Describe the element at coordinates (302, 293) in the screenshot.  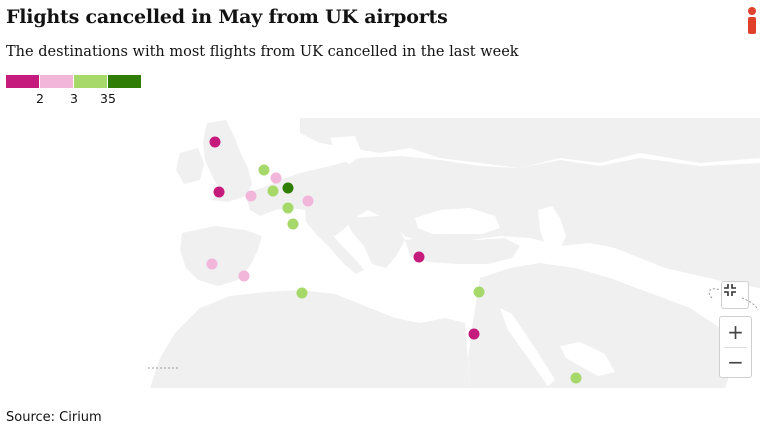
I see `dot-algiers` at that location.